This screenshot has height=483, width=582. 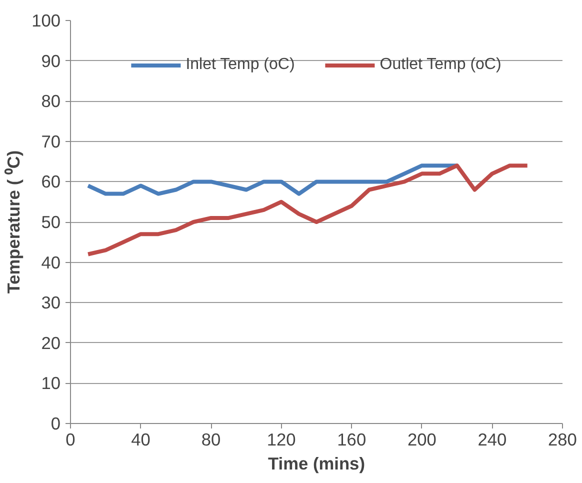 I want to click on x-tick-label: 120, so click(x=281, y=440).